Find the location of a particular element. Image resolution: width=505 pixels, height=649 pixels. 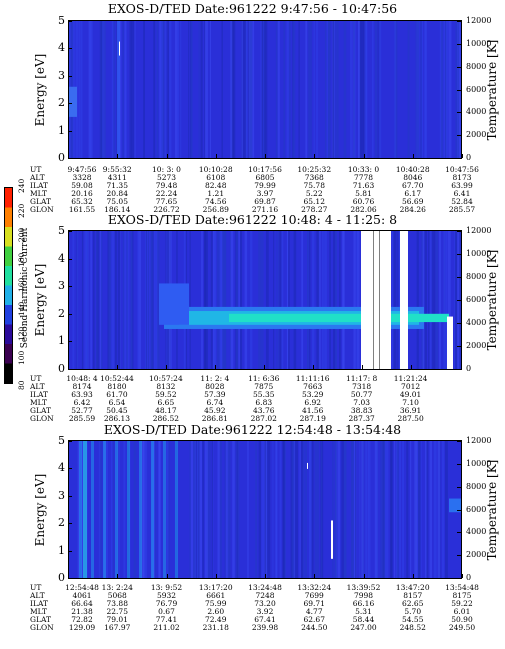

panel-3-ephemeris-value: 22.75 is located at coordinates (117, 611).